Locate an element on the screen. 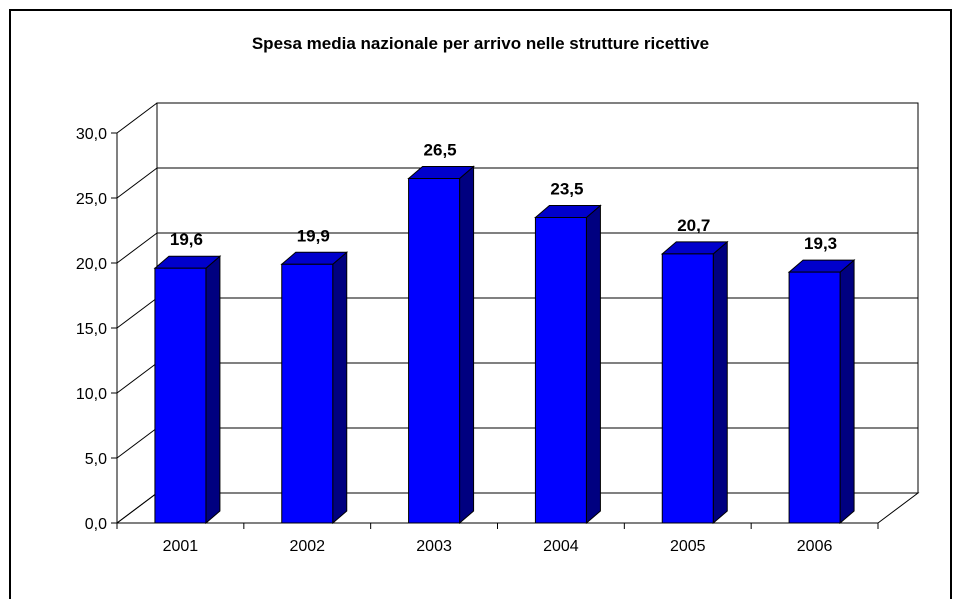 This screenshot has height=599, width=961. y-tick-label: 30,0 is located at coordinates (91, 134).